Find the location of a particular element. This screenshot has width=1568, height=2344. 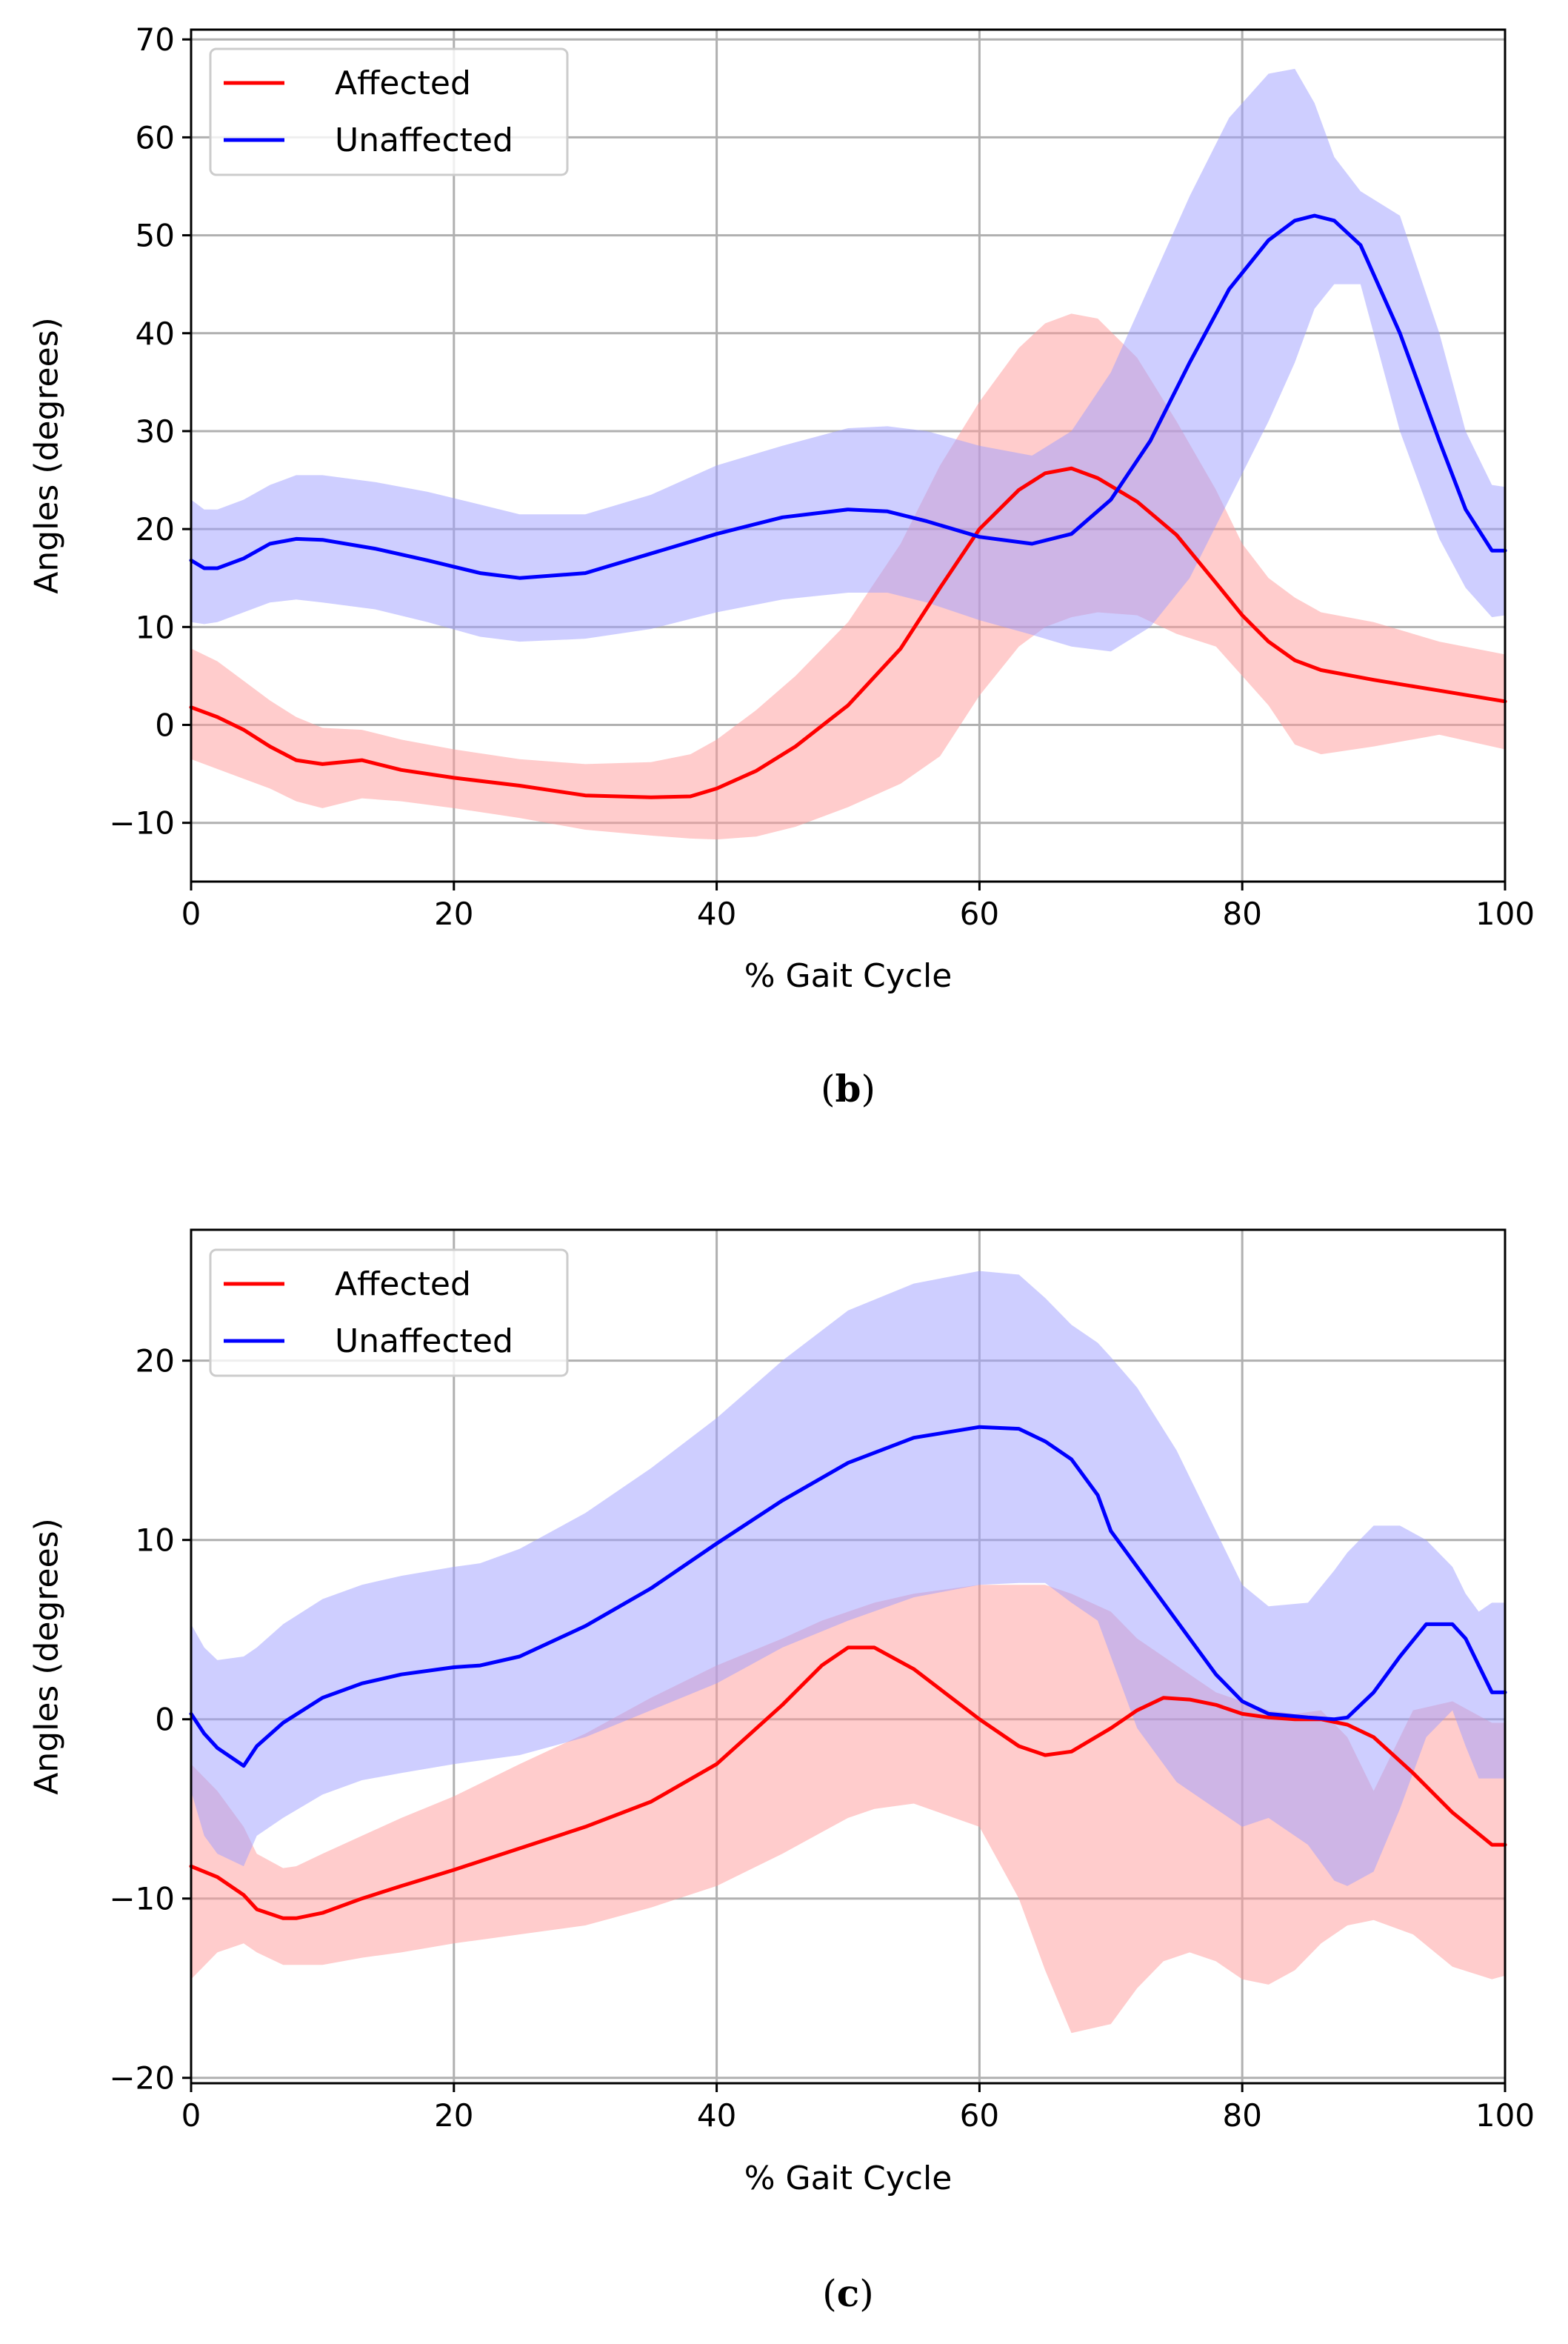

panel-caption: (b) is located at coordinates (848, 1089).